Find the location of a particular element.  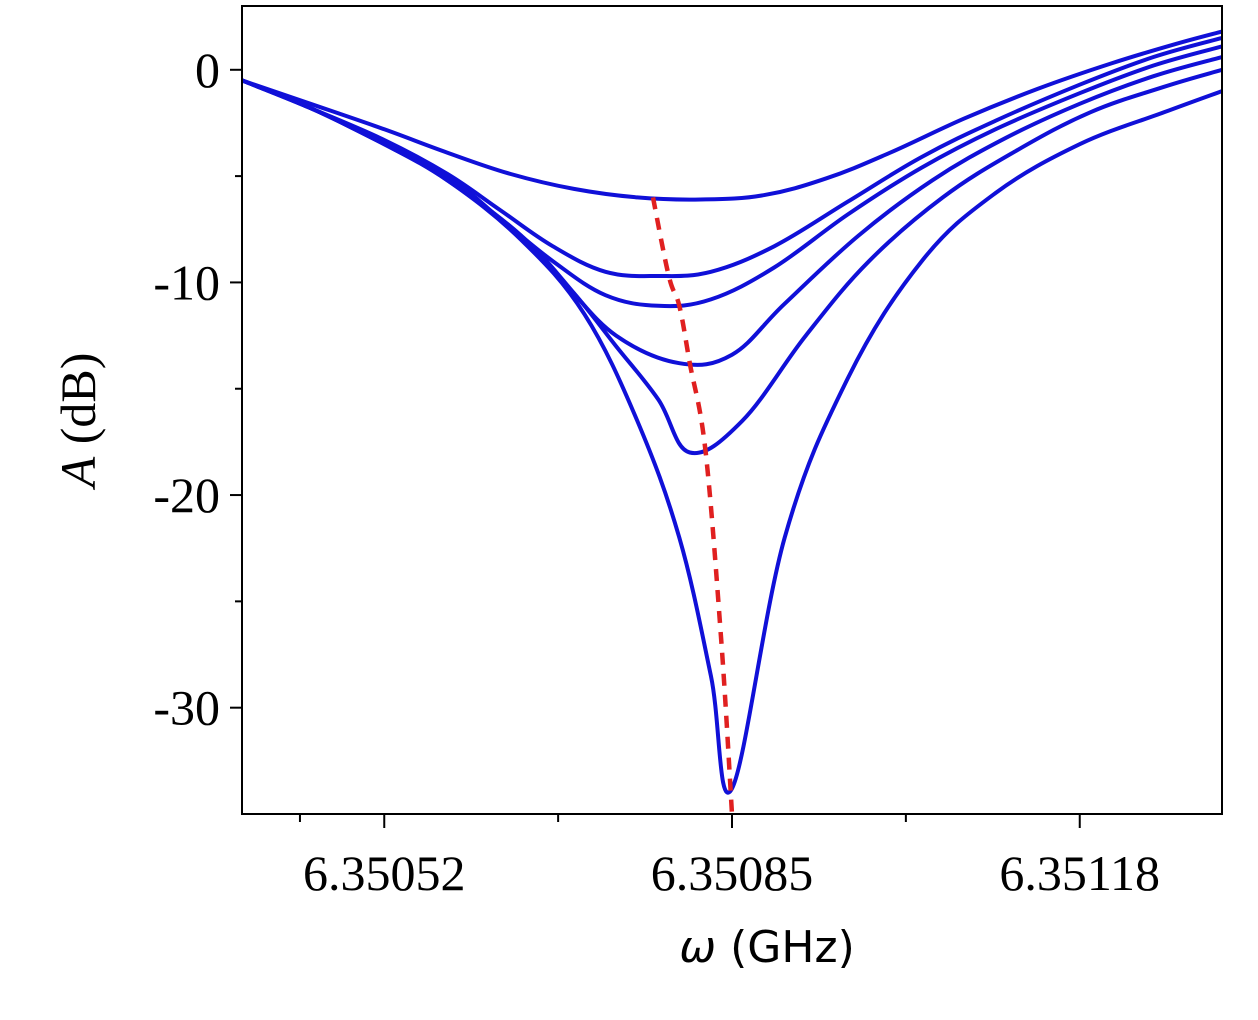

y-axis-label: A (dB) is located at coordinates (78, 422).